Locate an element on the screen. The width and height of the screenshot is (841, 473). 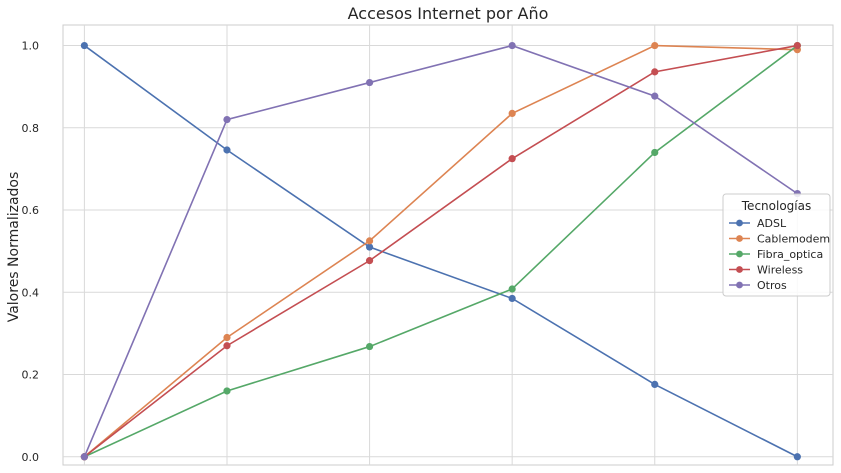
y-tick-label: 1.0 is located at coordinates (31, 46).